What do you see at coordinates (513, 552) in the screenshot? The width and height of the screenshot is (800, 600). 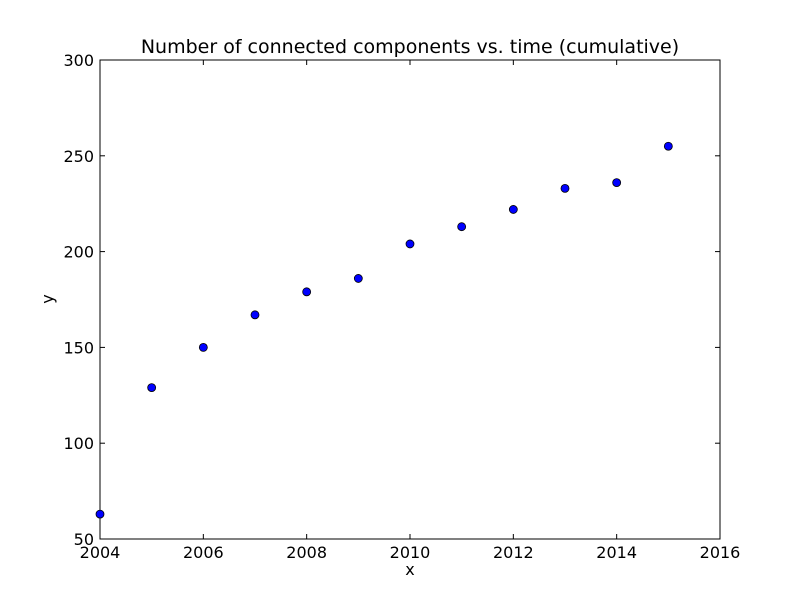 I see `x-tick-label: 2012` at bounding box center [513, 552].